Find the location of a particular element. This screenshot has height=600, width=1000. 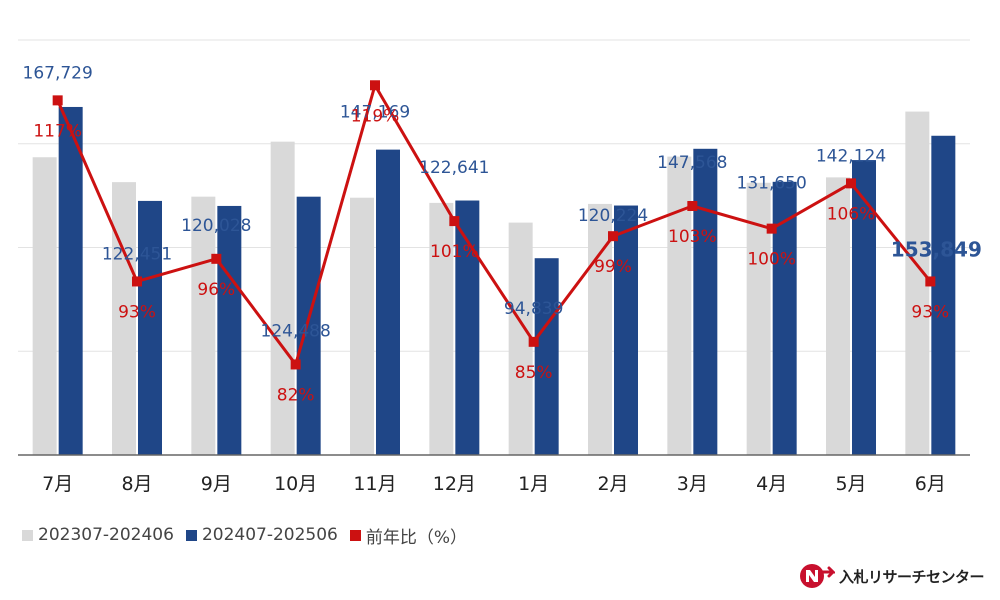

x-tick-label: 9月 is located at coordinates (216, 484).